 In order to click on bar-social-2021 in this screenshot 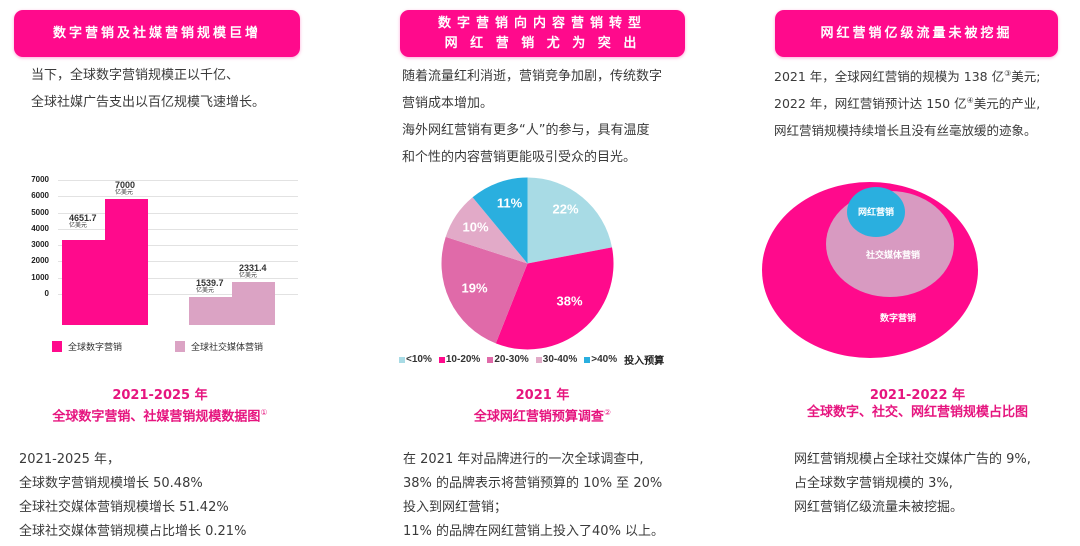, I will do `click(211, 311)`.